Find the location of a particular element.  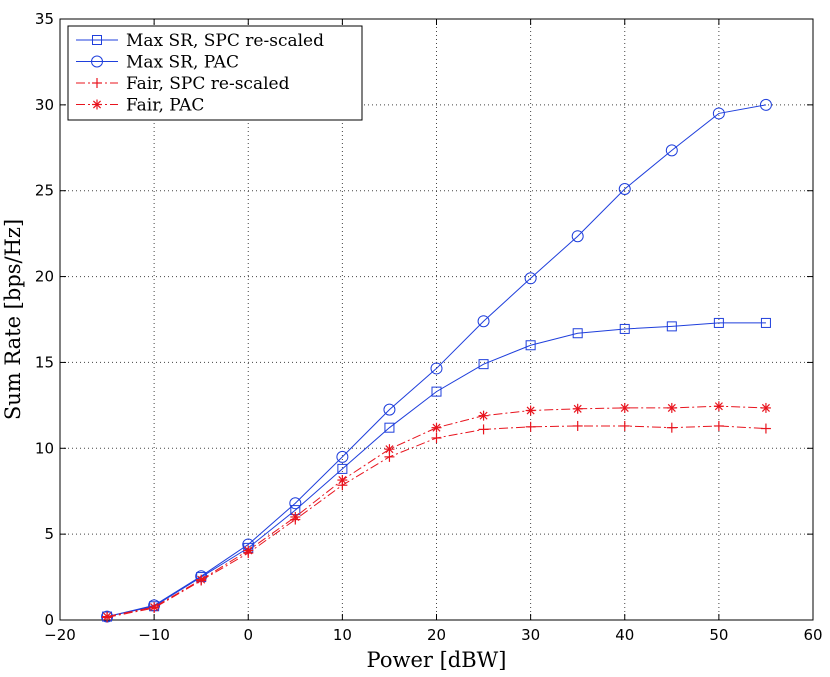

legend-item: Max SR, PAC is located at coordinates (157, 63).